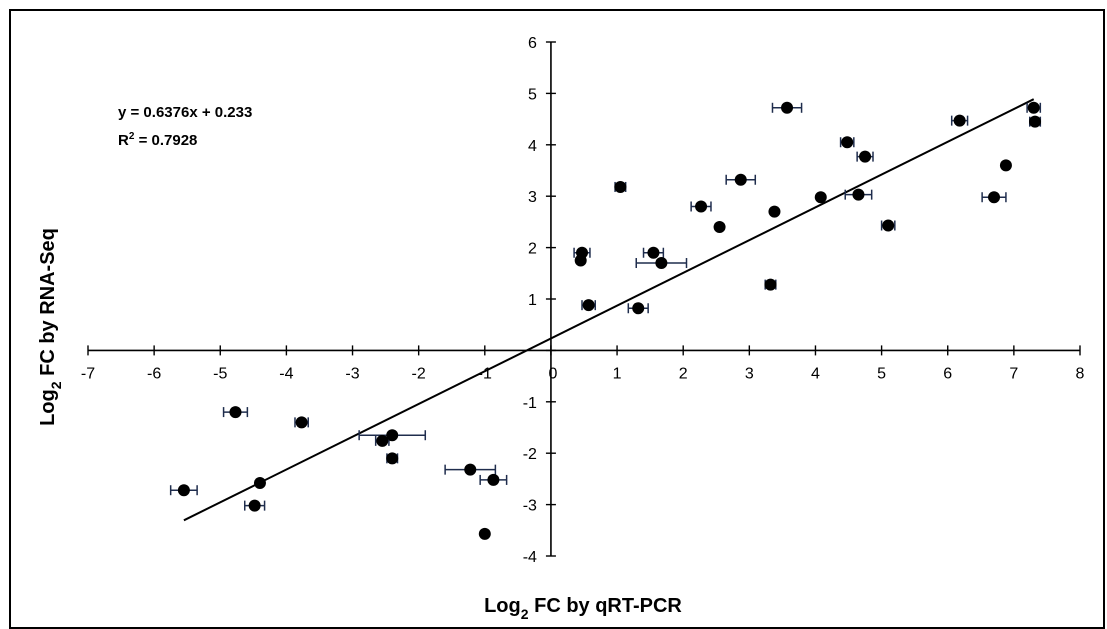  What do you see at coordinates (683, 373) in the screenshot?
I see `x-tick-label: 2` at bounding box center [683, 373].